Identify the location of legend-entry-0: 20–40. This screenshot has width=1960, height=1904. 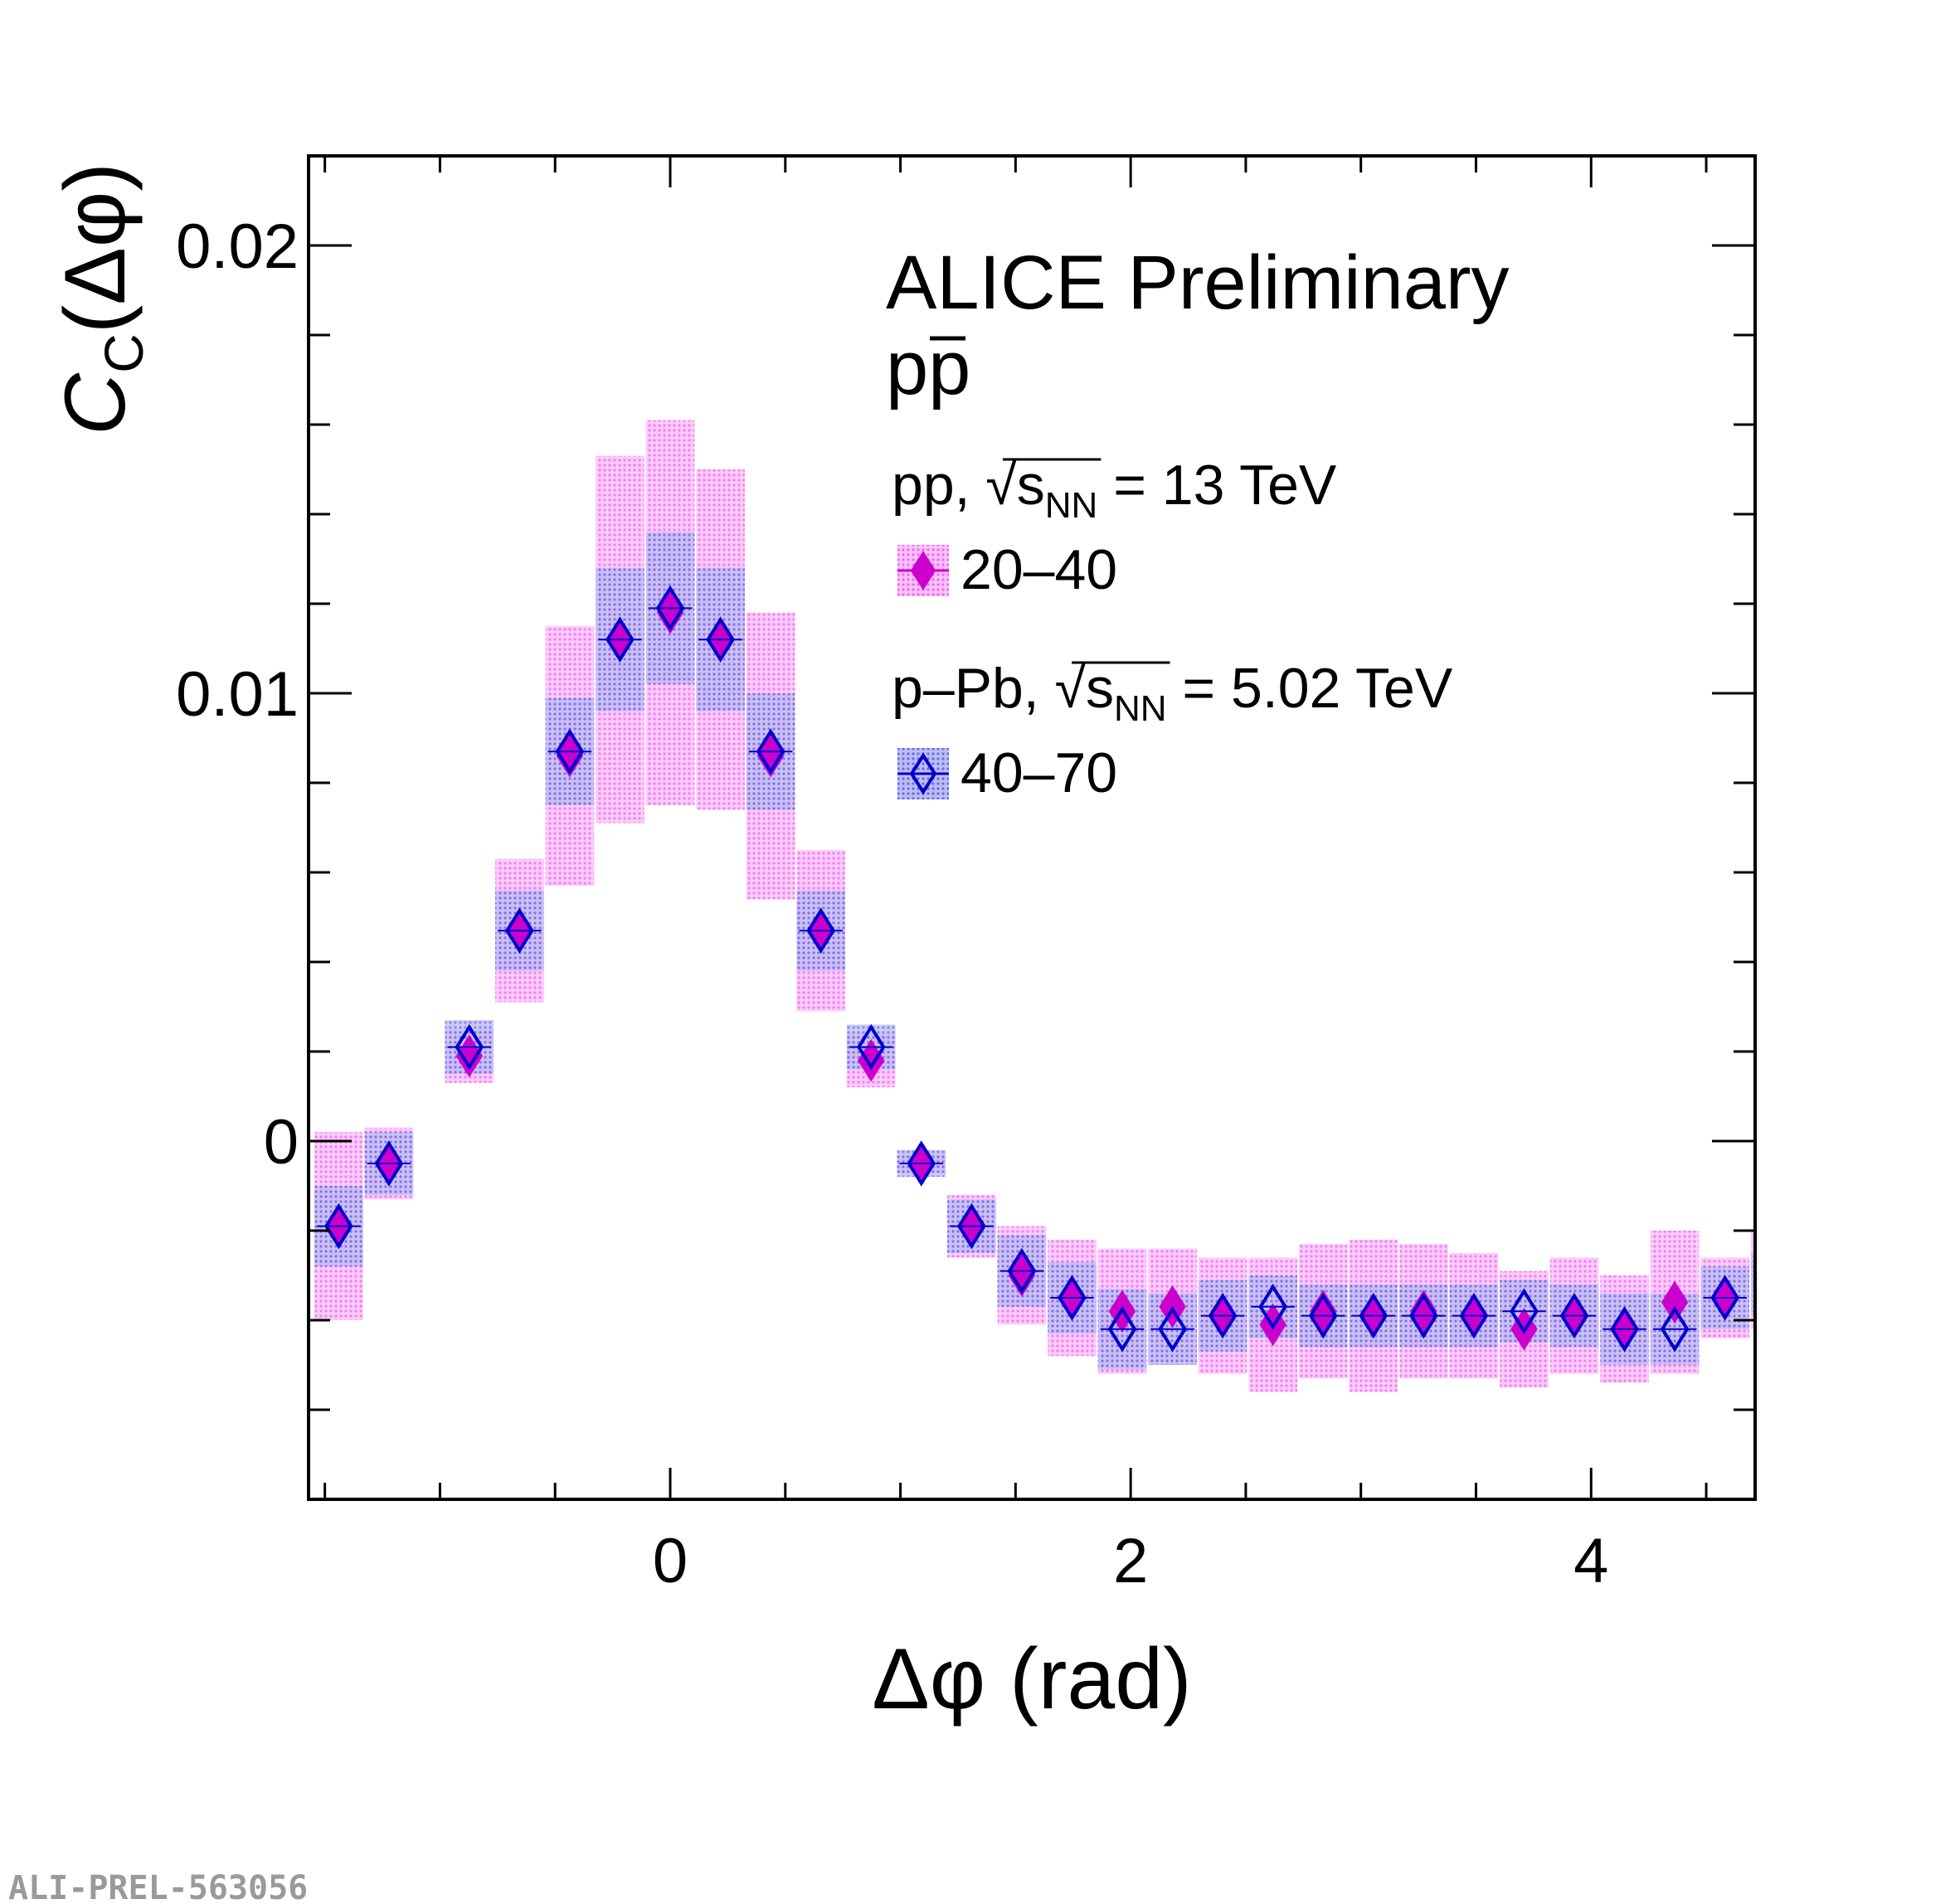
(1039, 569).